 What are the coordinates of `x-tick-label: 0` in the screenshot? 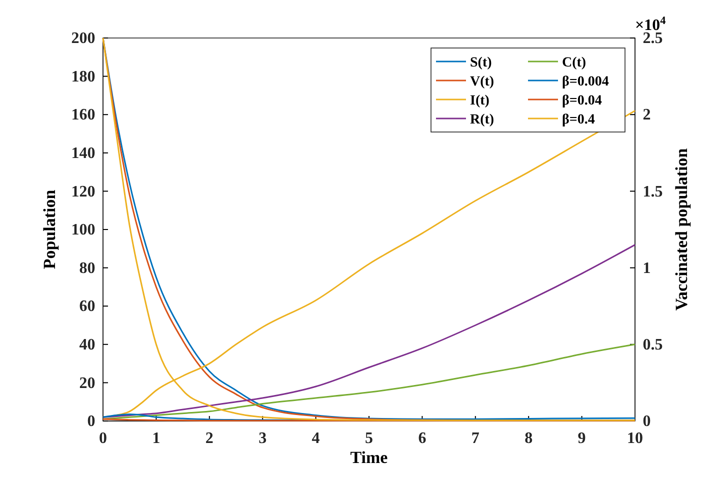 It's located at (103, 439).